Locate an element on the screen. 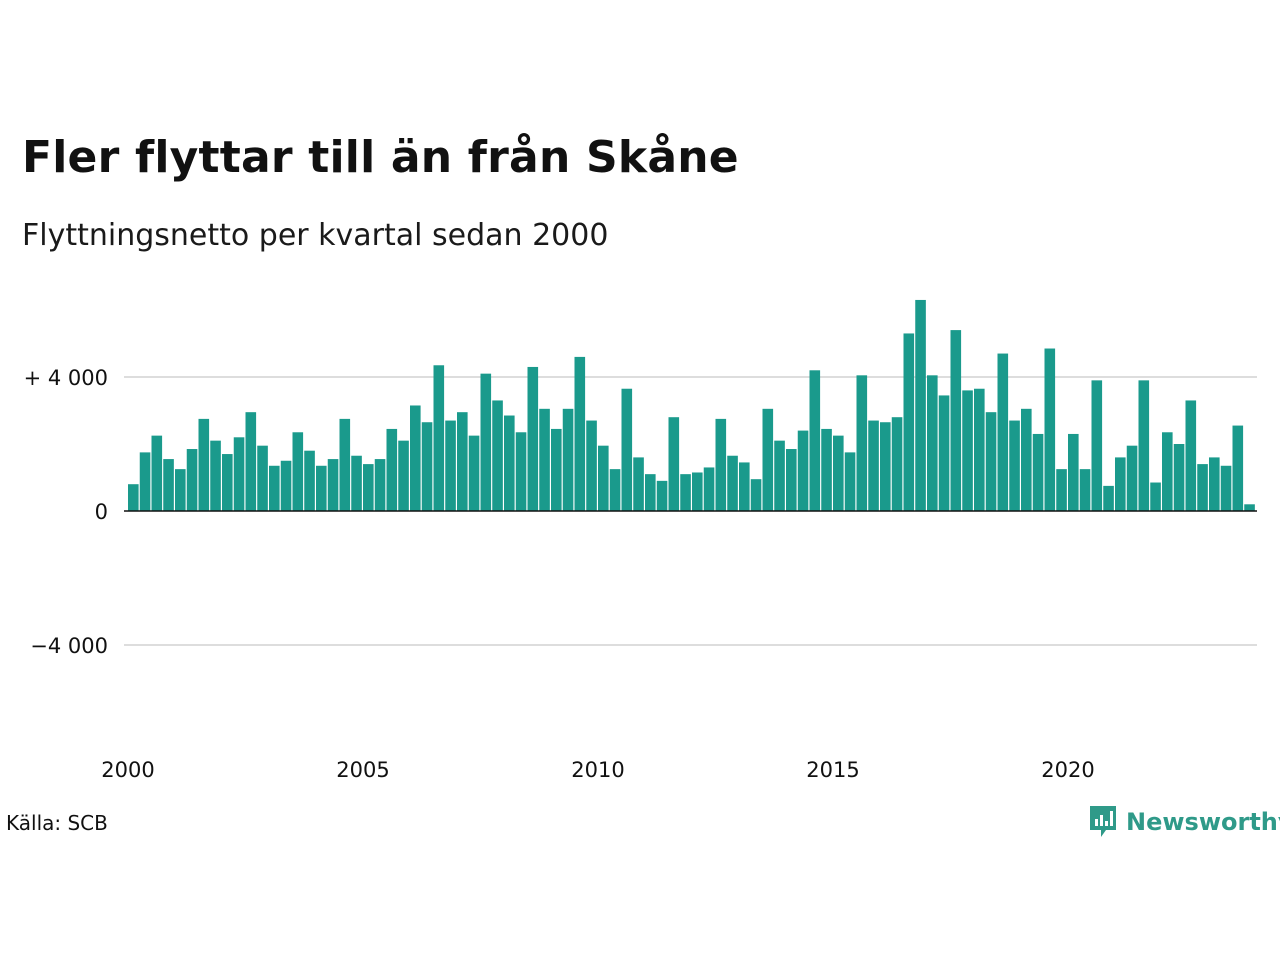  bar: 2010 Q3: 3650 is located at coordinates (627, 450).